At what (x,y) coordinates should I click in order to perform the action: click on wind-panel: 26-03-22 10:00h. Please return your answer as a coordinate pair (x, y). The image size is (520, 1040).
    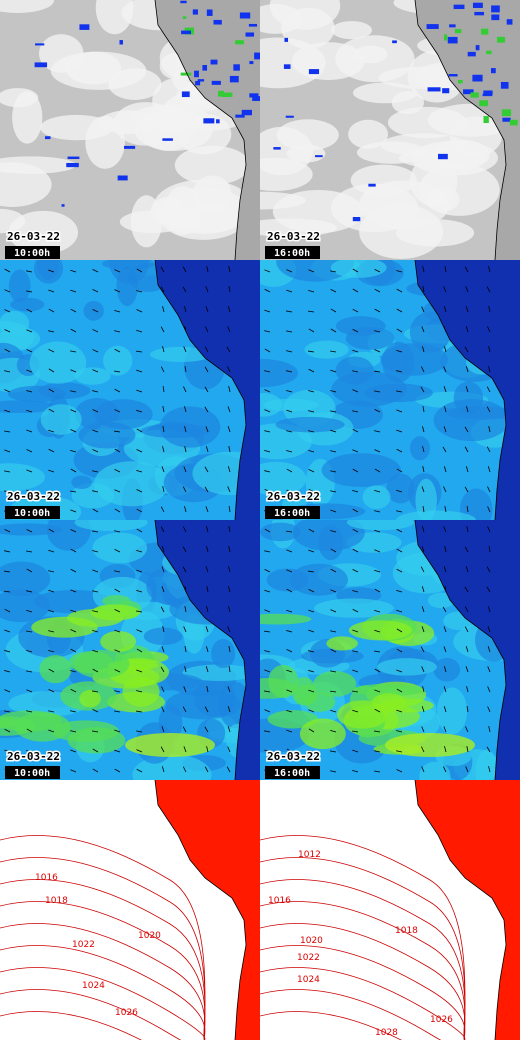
    Looking at the image, I should click on (130, 650).